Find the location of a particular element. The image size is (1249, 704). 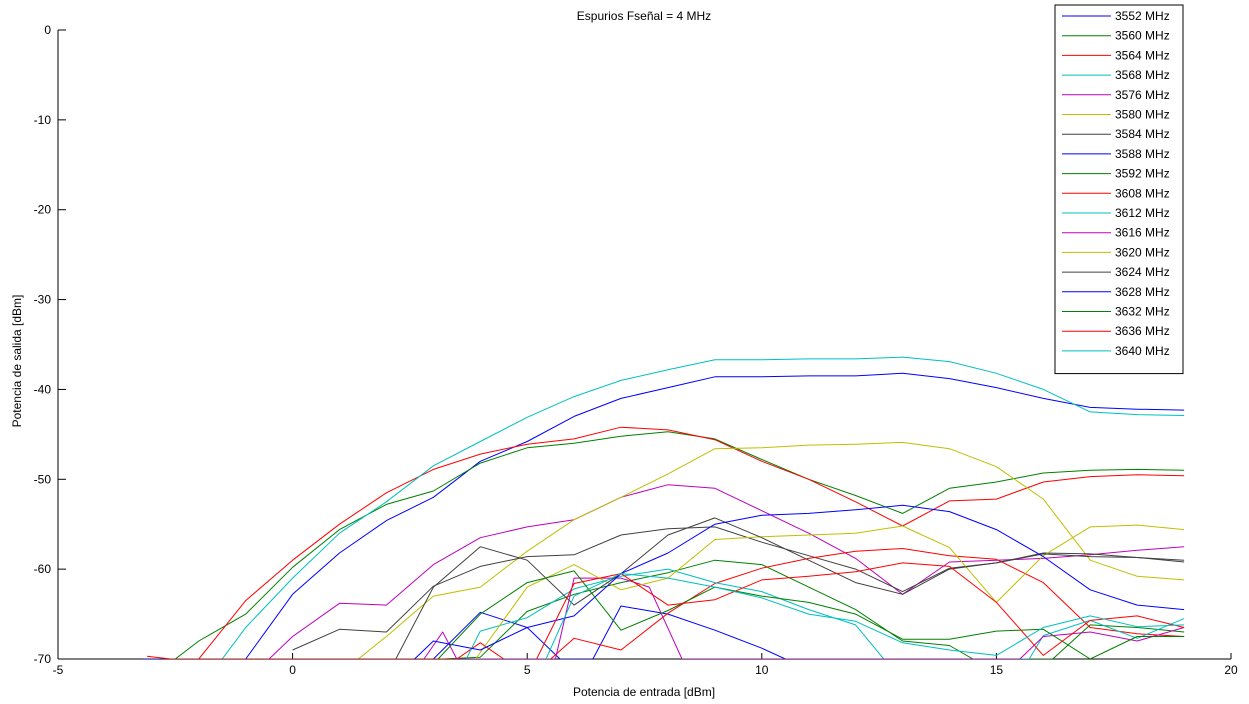

legend-label: 3568 MHz is located at coordinates (1142, 75).